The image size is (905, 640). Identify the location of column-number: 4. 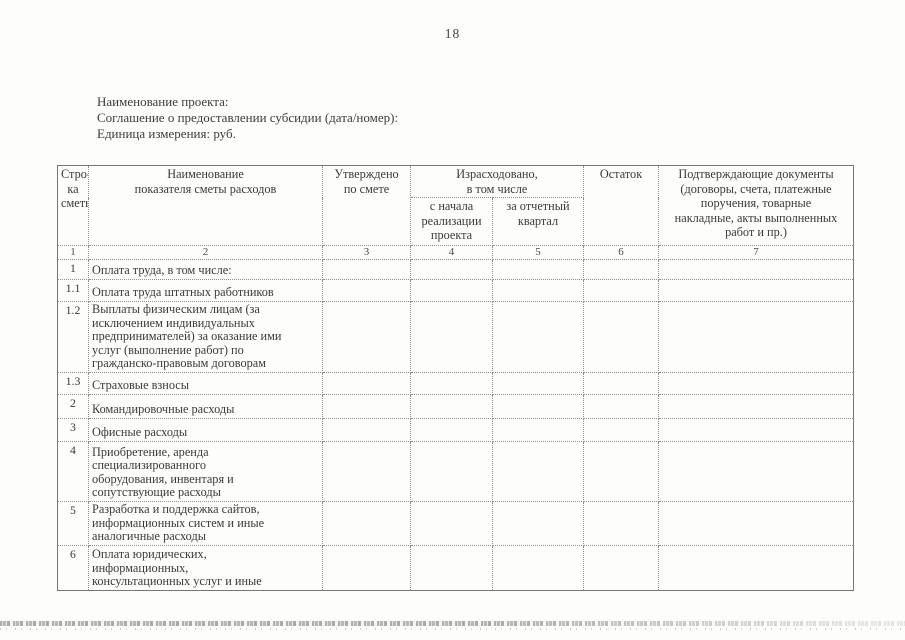
(451, 252).